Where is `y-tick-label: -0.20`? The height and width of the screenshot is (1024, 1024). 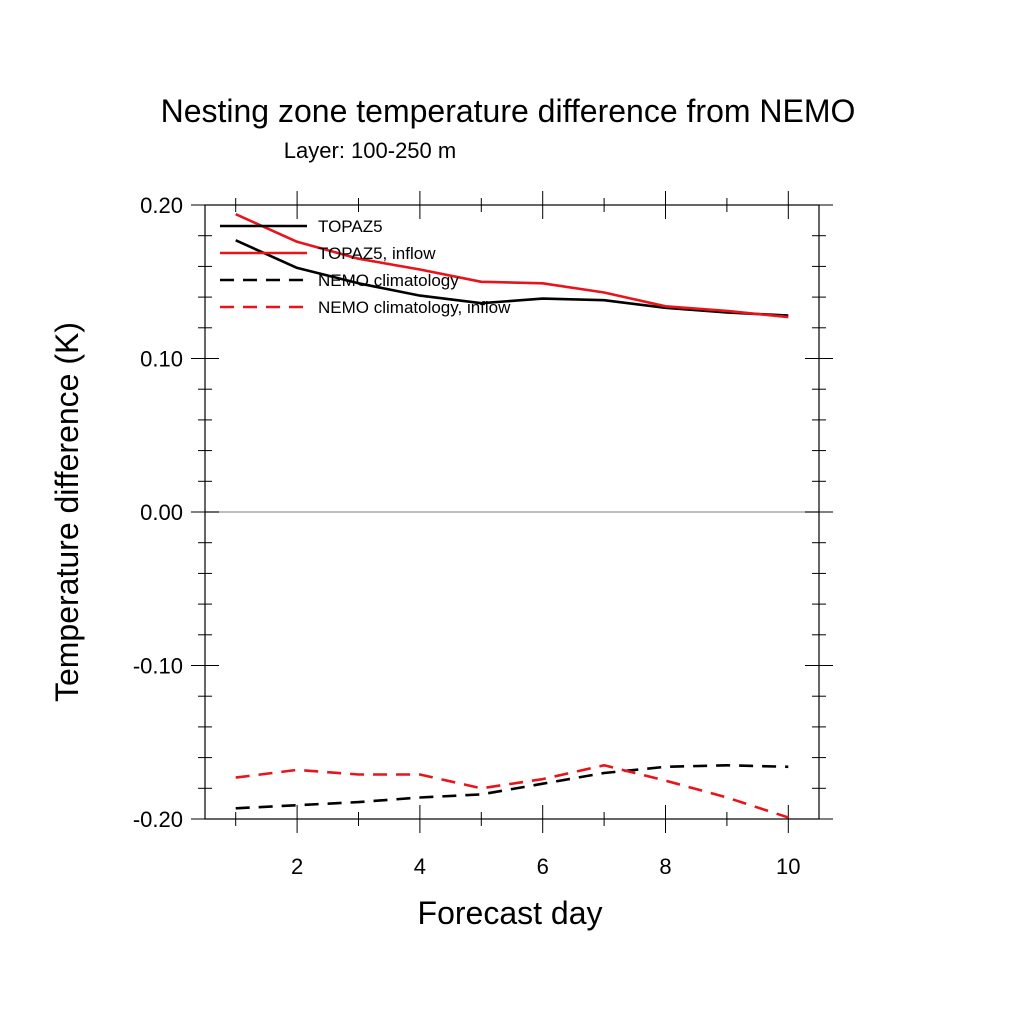 y-tick-label: -0.20 is located at coordinates (158, 819).